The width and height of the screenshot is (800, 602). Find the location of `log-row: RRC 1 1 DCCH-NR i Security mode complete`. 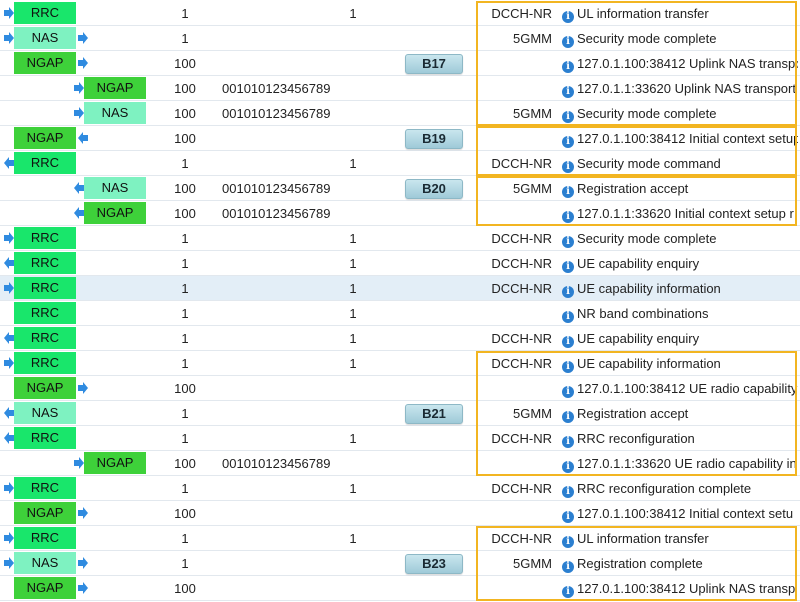

log-row: RRC 1 1 DCCH-NR i Security mode complete is located at coordinates (400, 238).